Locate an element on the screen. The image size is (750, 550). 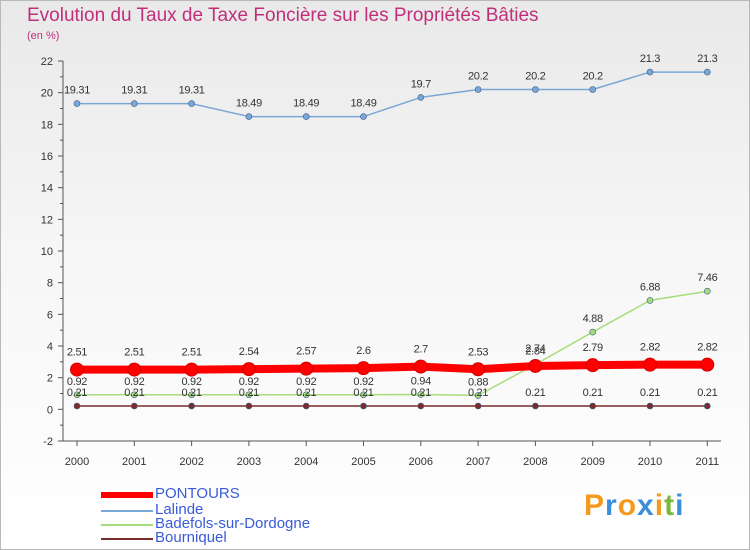
legend-label-badefols: Badefols-sur-Dordogne is located at coordinates (233, 523).